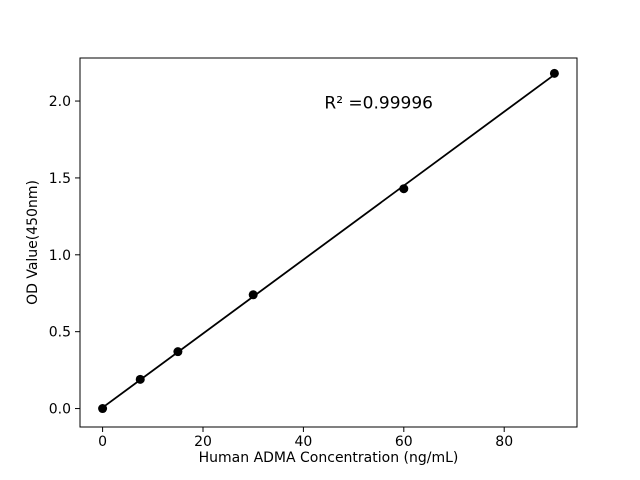  Describe the element at coordinates (378, 104) in the screenshot. I see `r-squared-annotation: R² =0.99996` at that location.